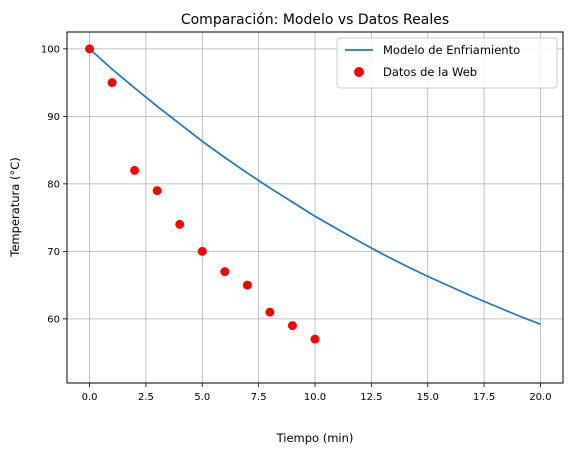 This screenshot has height=455, width=571. I want to click on x-axis: 0.0 2.5 5.0 7.5 10.0 12.5 15.0 17.5 20.0, so click(317, 393).